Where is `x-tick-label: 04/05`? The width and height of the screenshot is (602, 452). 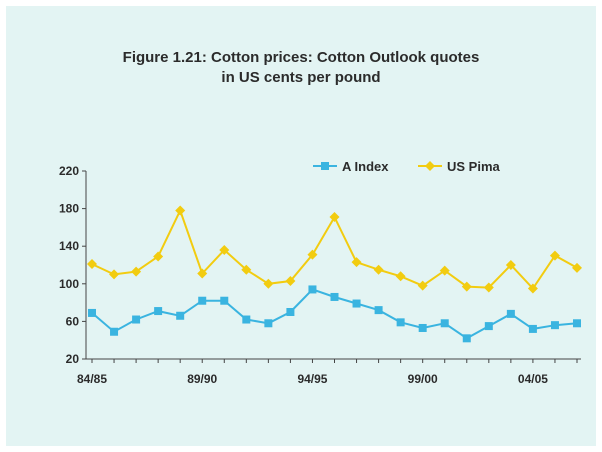 x-tick-label: 04/05 is located at coordinates (533, 379).